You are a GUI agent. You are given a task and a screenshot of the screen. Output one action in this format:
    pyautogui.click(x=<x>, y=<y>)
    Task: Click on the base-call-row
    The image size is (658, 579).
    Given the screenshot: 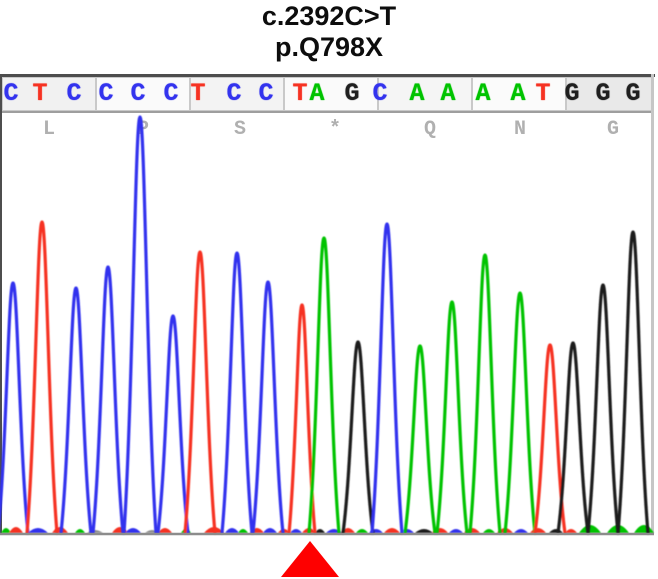 What is the action you would take?
    pyautogui.click(x=326, y=94)
    